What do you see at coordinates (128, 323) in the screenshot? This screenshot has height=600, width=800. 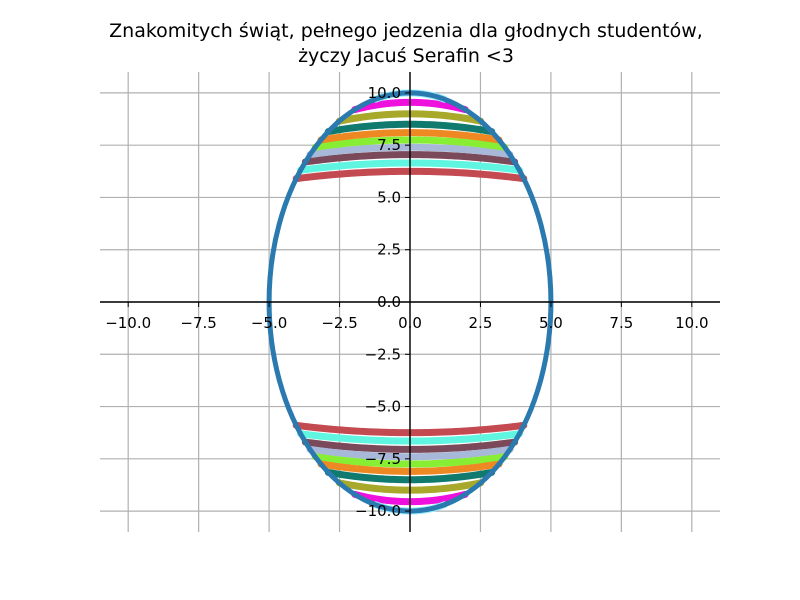 I see `x-tick-label-0: −10.0` at bounding box center [128, 323].